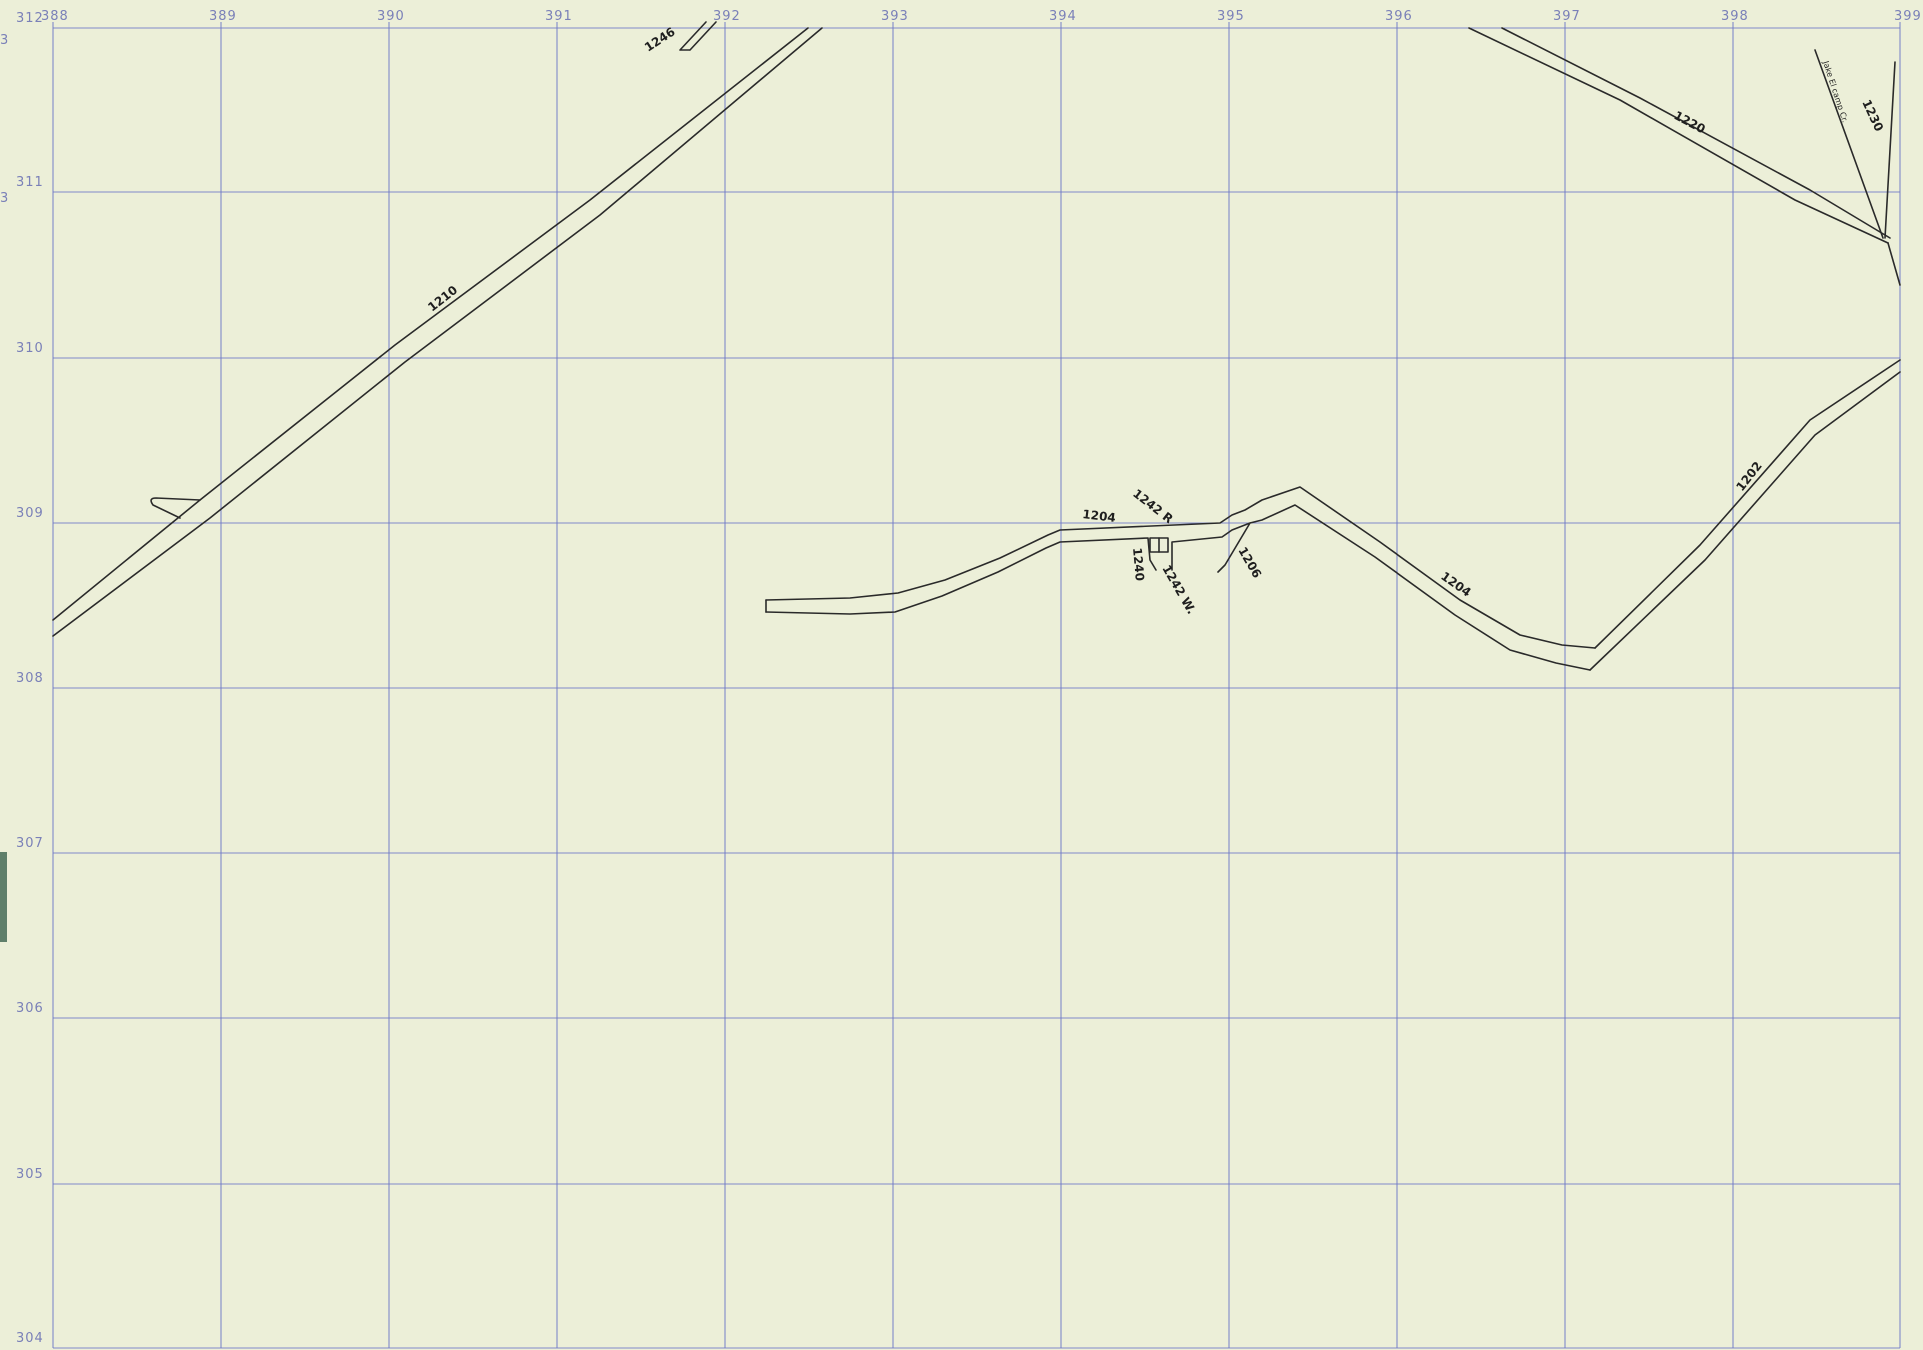 The height and width of the screenshot is (1350, 1923). What do you see at coordinates (895, 16) in the screenshot?
I see `grid-x-label: 393` at bounding box center [895, 16].